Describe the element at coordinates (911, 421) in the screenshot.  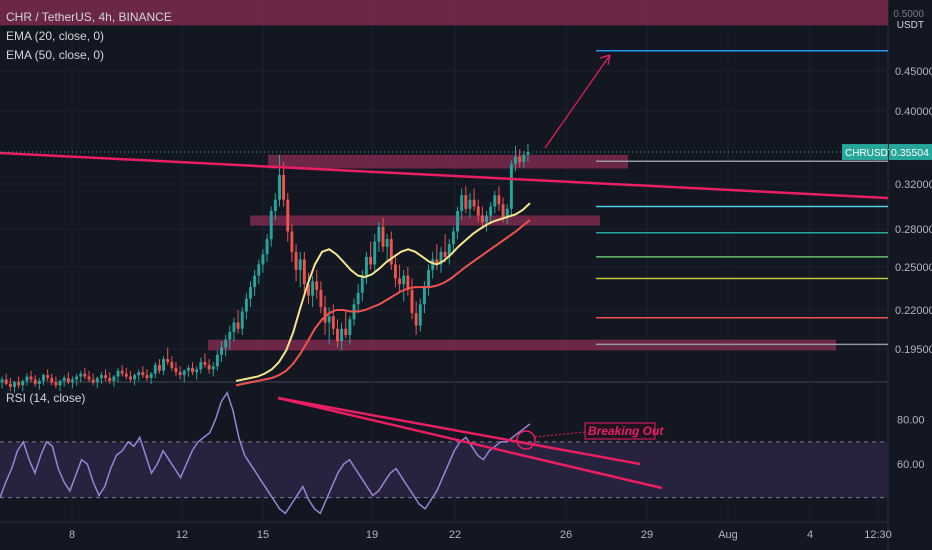
I see `rsi-tick-label: 80.00` at that location.